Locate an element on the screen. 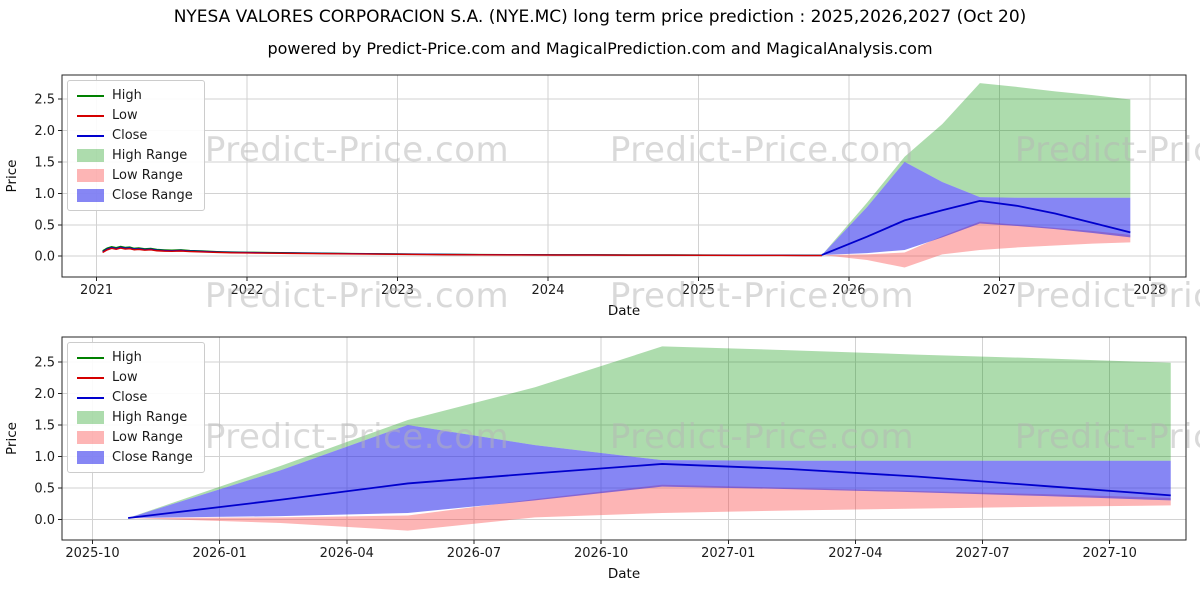 The height and width of the screenshot is (600, 1200). x-tick-label: 2024 is located at coordinates (547, 290).